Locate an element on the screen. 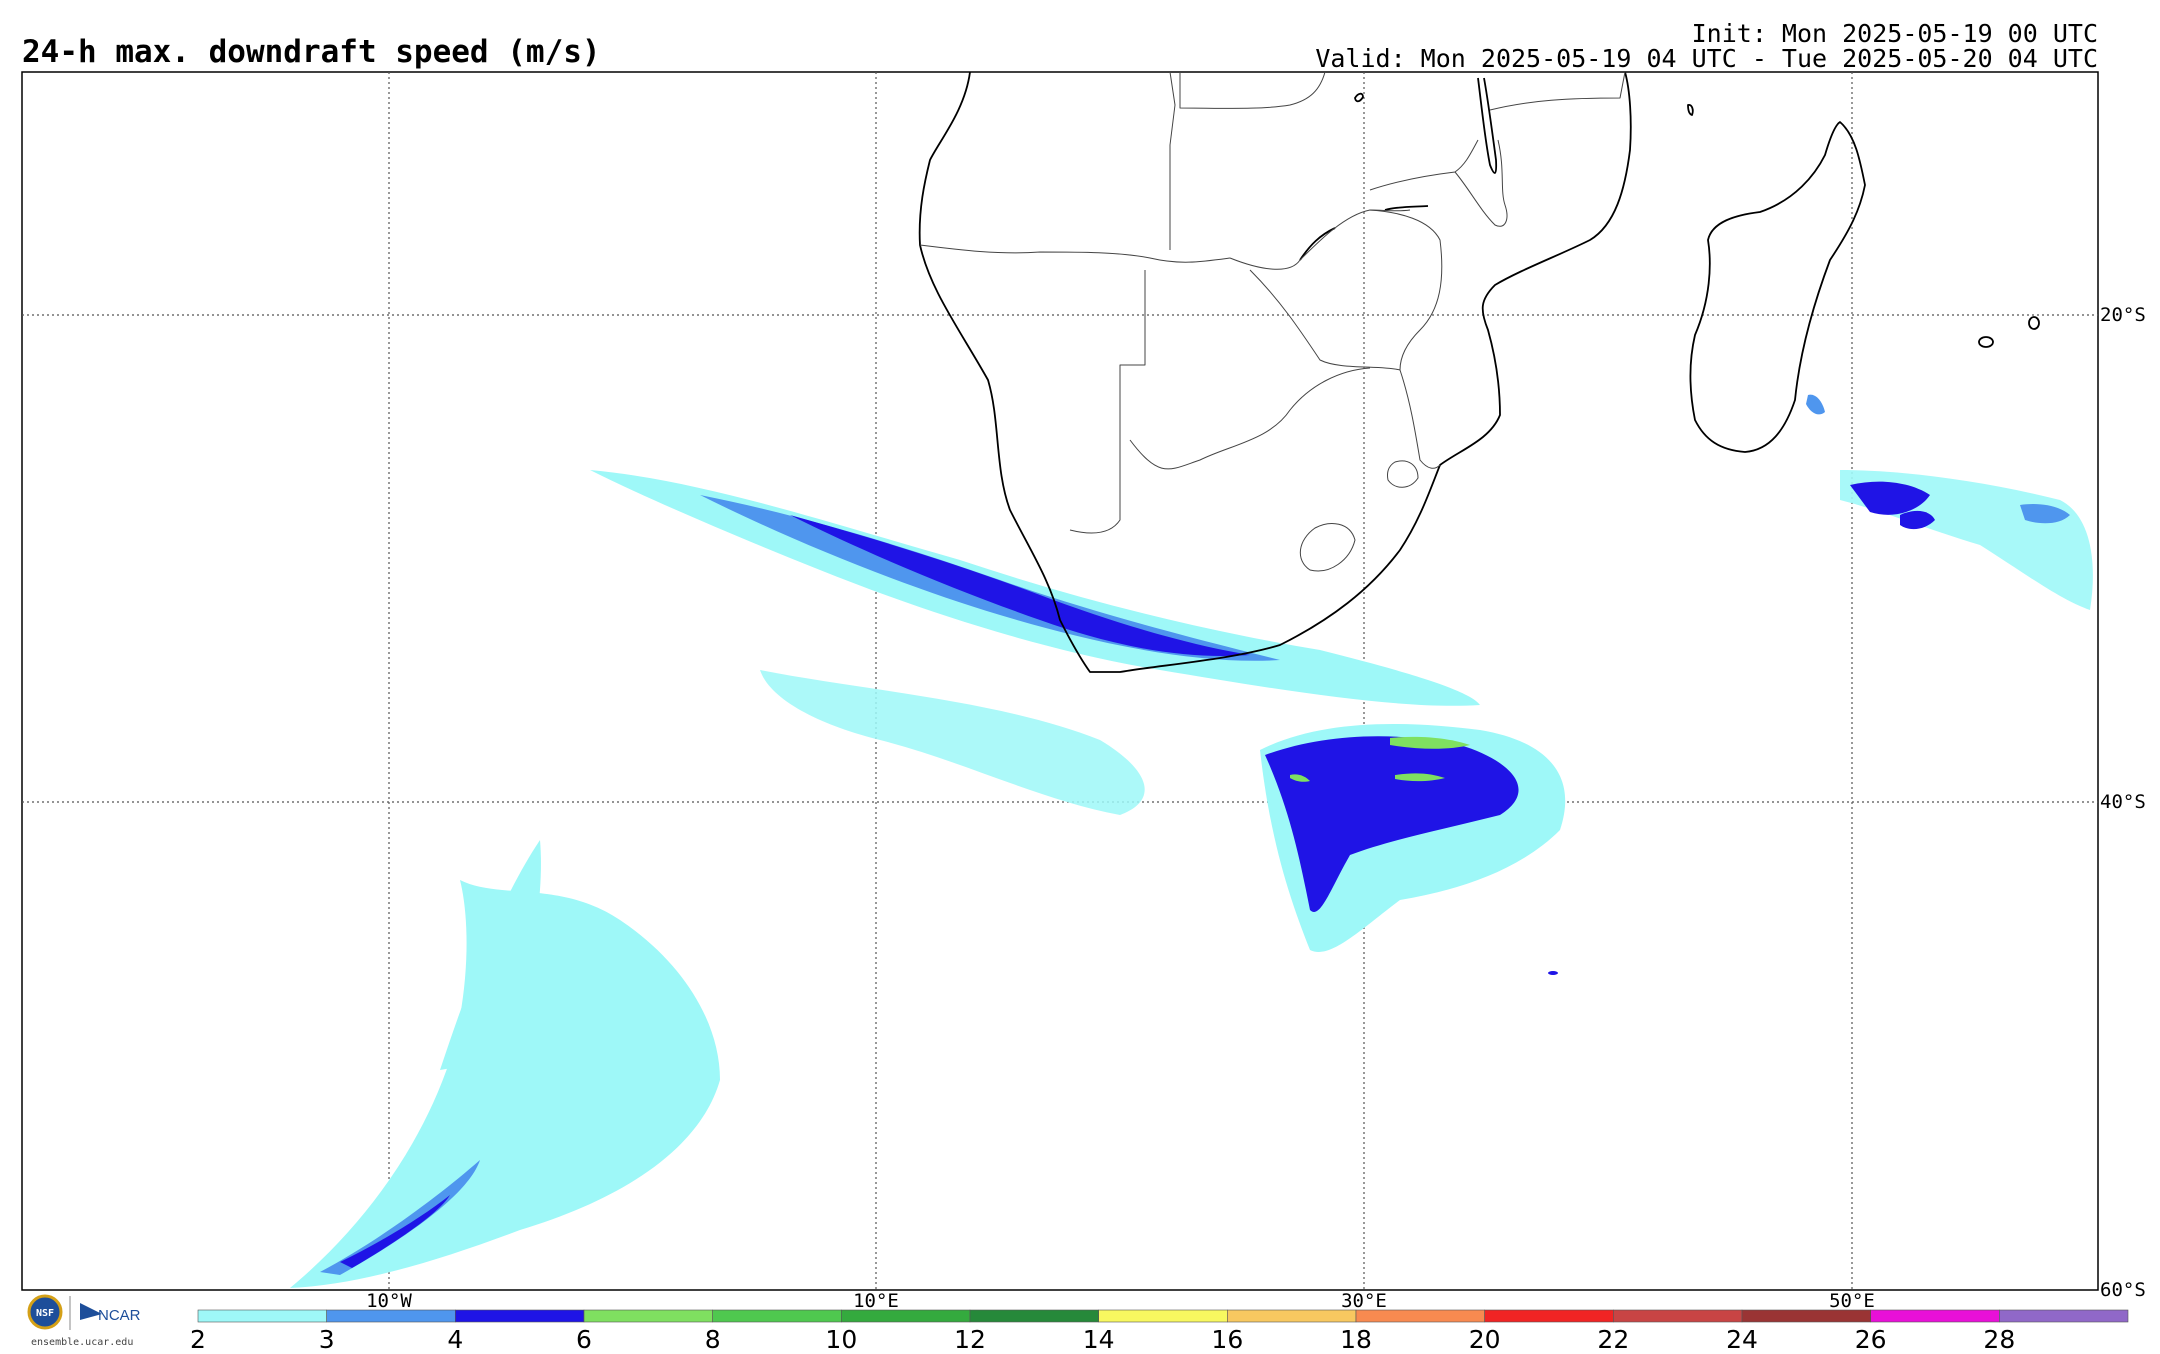 The image size is (2160, 1354). init-time: Init: Mon 2025-05-19 00 UTC is located at coordinates (1895, 33).